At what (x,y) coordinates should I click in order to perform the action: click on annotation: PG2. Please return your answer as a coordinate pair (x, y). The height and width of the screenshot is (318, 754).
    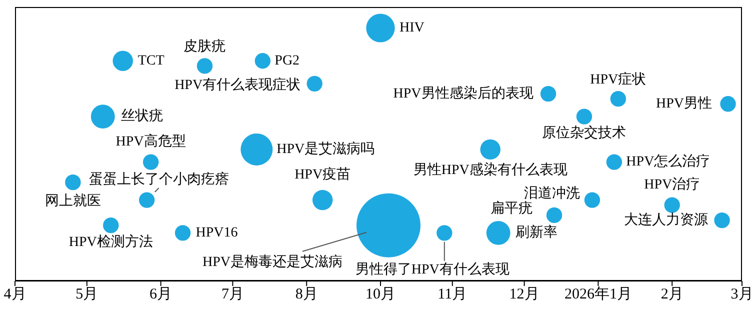
    Looking at the image, I should click on (287, 60).